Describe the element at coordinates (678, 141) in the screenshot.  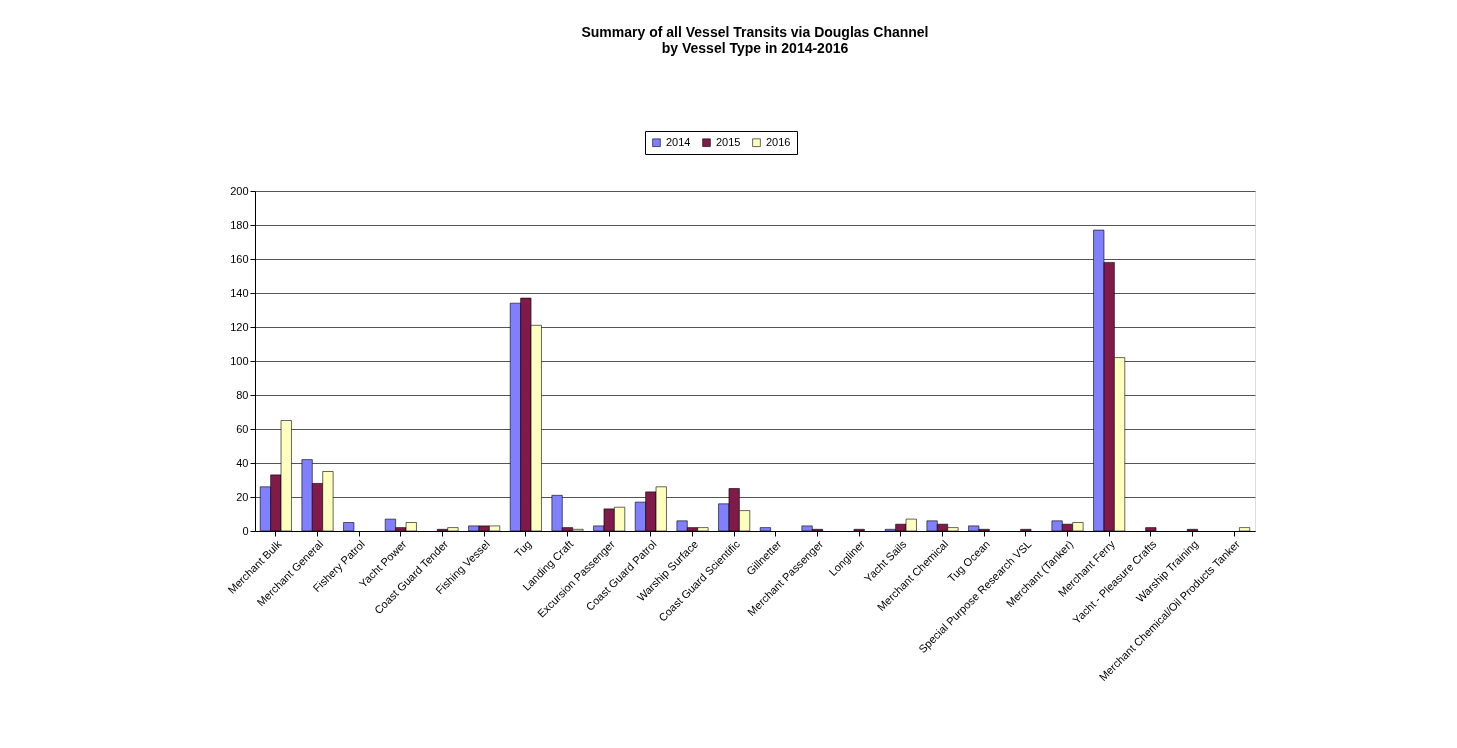
I see `legend-label: 2014` at that location.